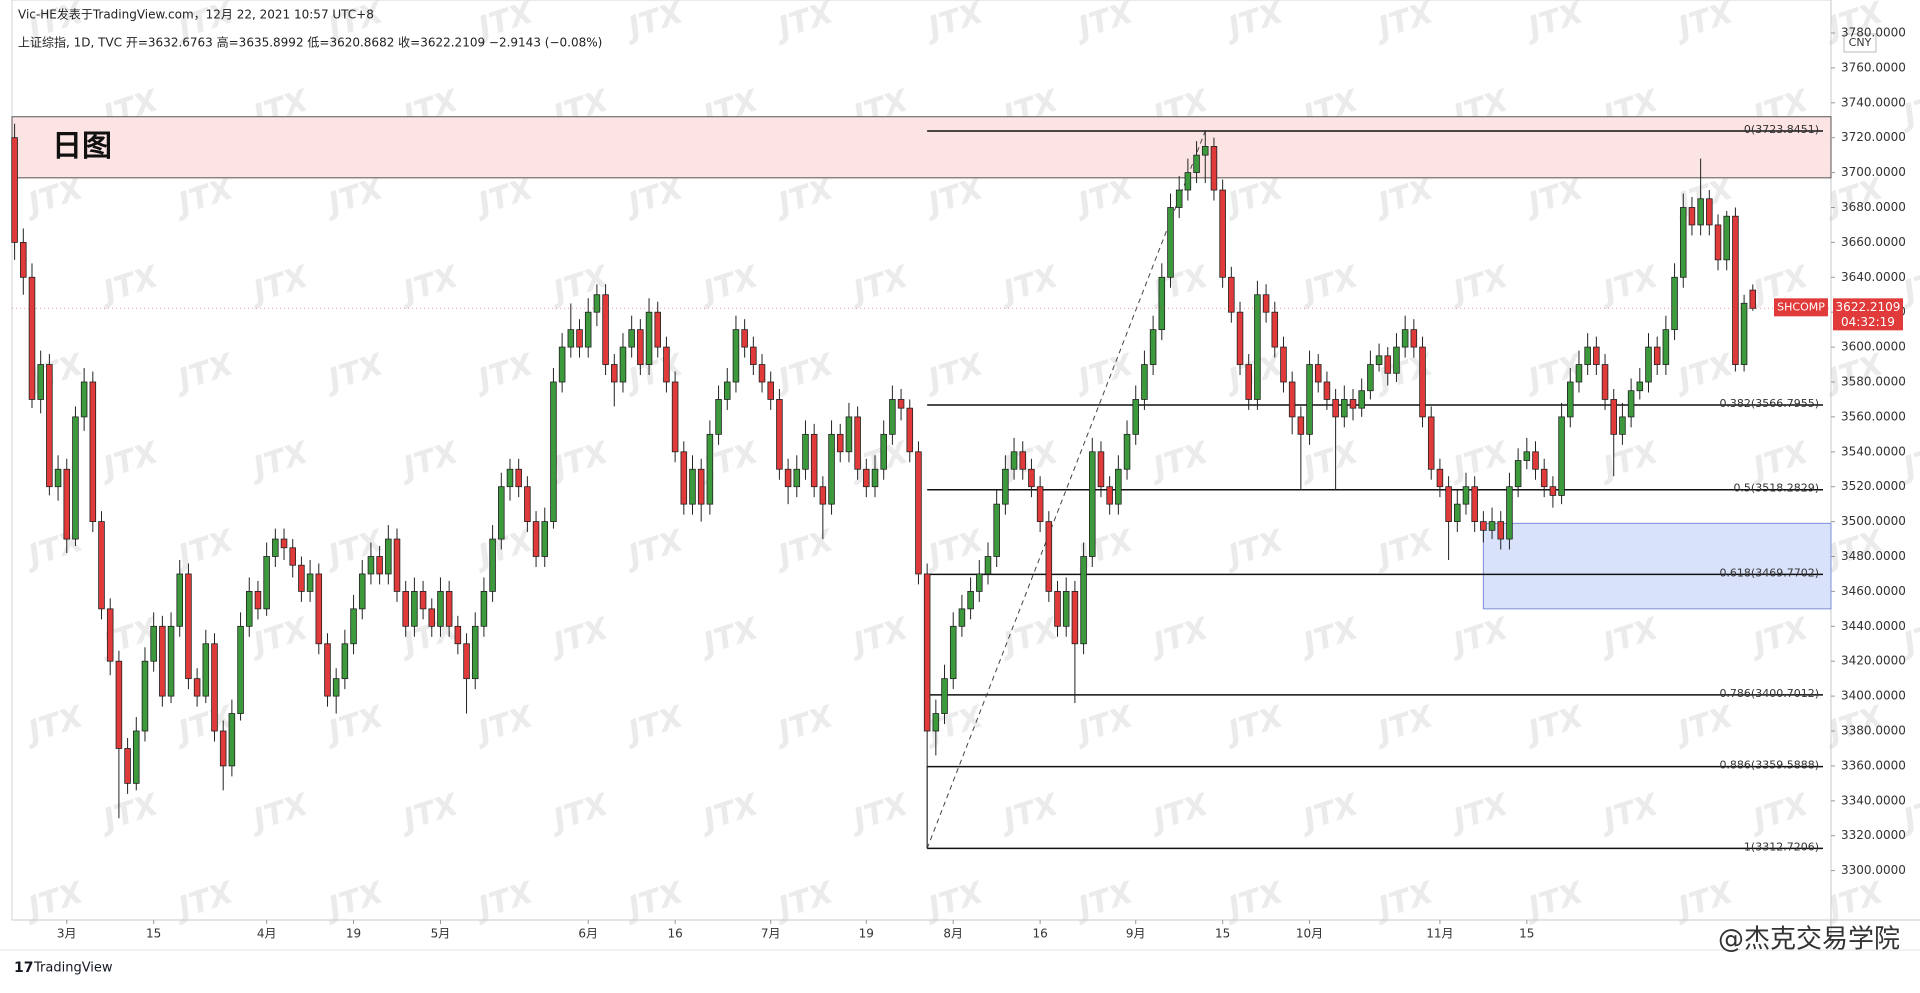 Image resolution: width=1920 pixels, height=993 pixels. Describe the element at coordinates (1873, 416) in the screenshot. I see `y-tick-label: 3560.0000` at that location.